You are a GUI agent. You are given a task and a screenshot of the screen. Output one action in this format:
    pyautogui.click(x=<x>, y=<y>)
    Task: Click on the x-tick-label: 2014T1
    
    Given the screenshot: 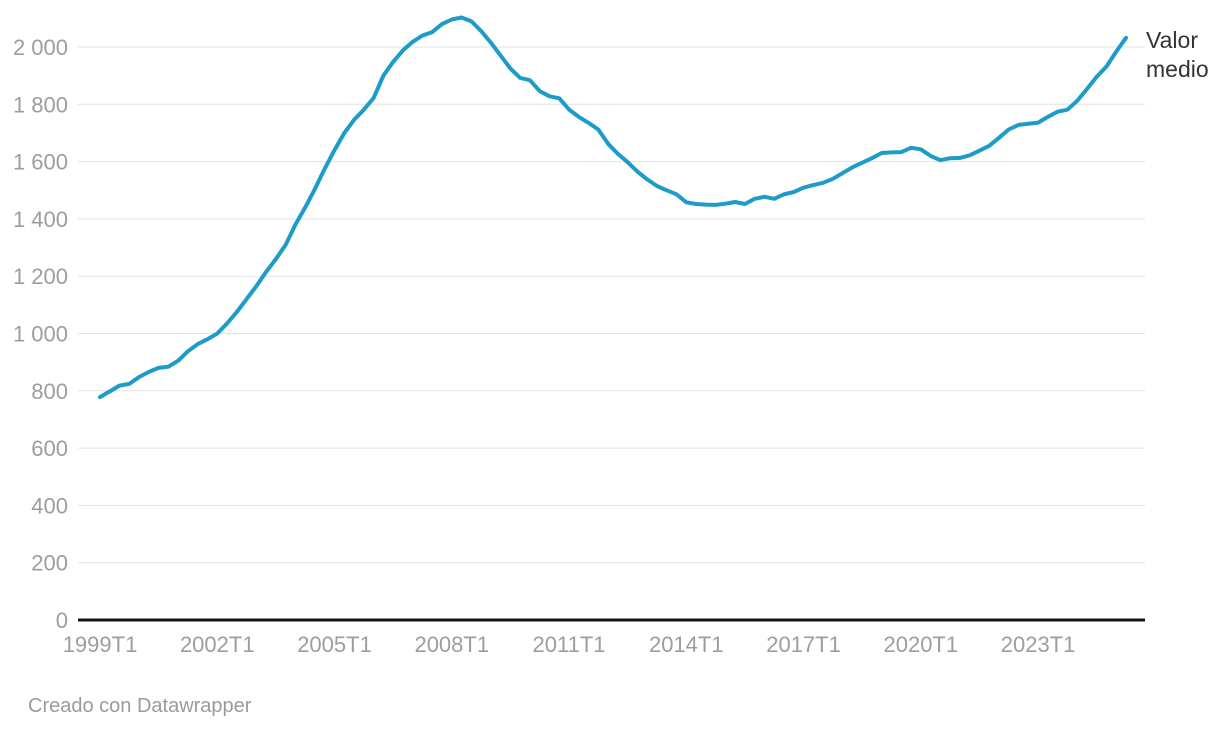 What is the action you would take?
    pyautogui.click(x=686, y=644)
    